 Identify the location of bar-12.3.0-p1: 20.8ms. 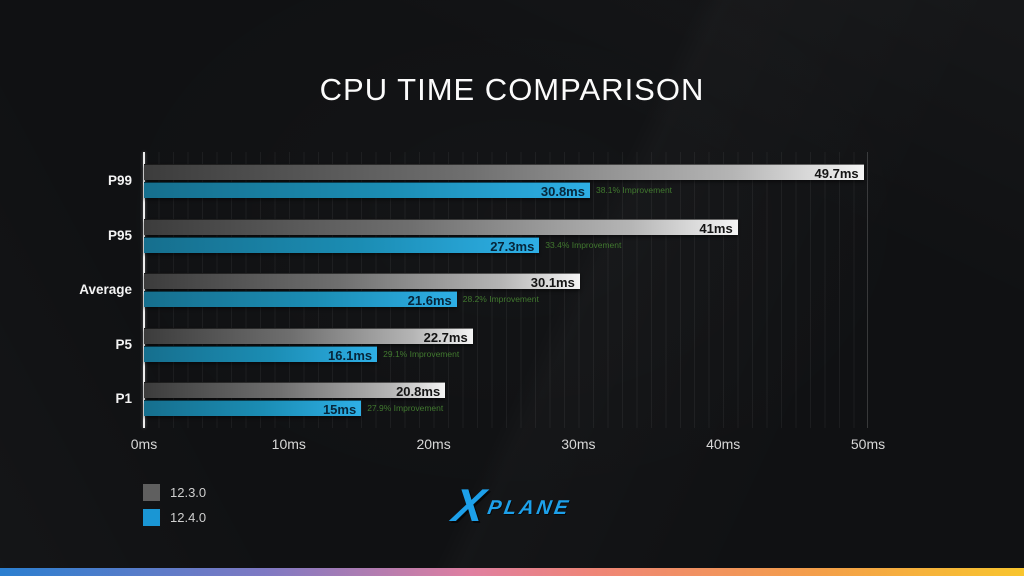
(295, 390).